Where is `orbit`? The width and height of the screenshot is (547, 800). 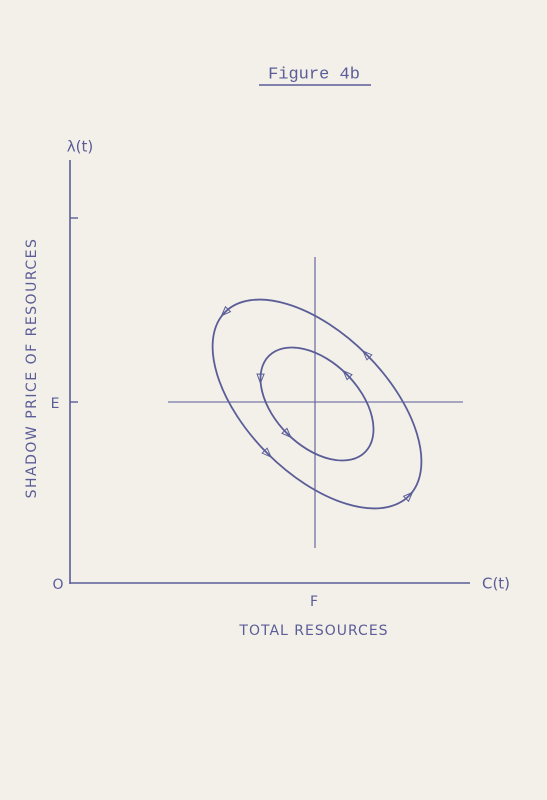 orbit is located at coordinates (317, 404).